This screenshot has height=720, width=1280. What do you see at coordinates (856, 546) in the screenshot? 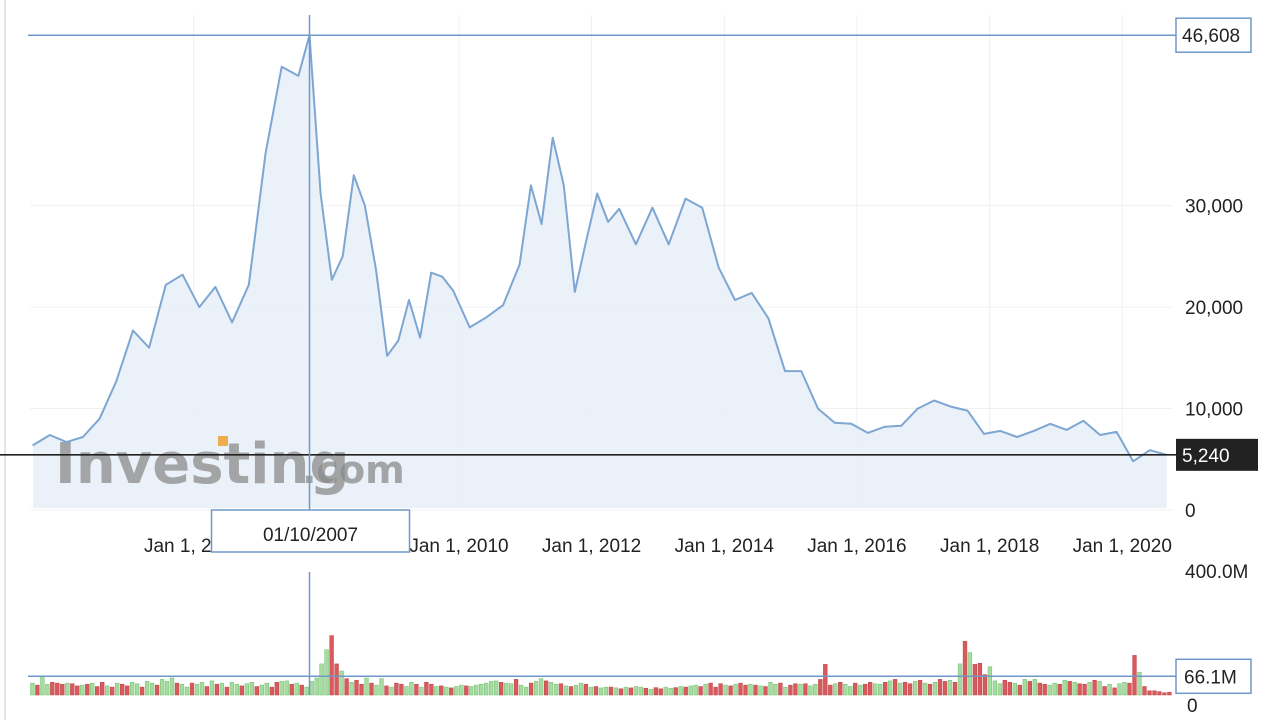
I see `x-tick-label-4: Jan 1, 2016` at bounding box center [856, 546].